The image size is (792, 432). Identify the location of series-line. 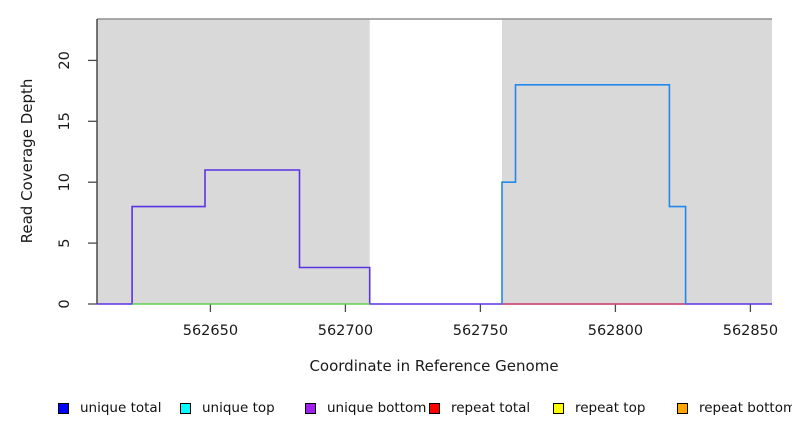
(594, 194).